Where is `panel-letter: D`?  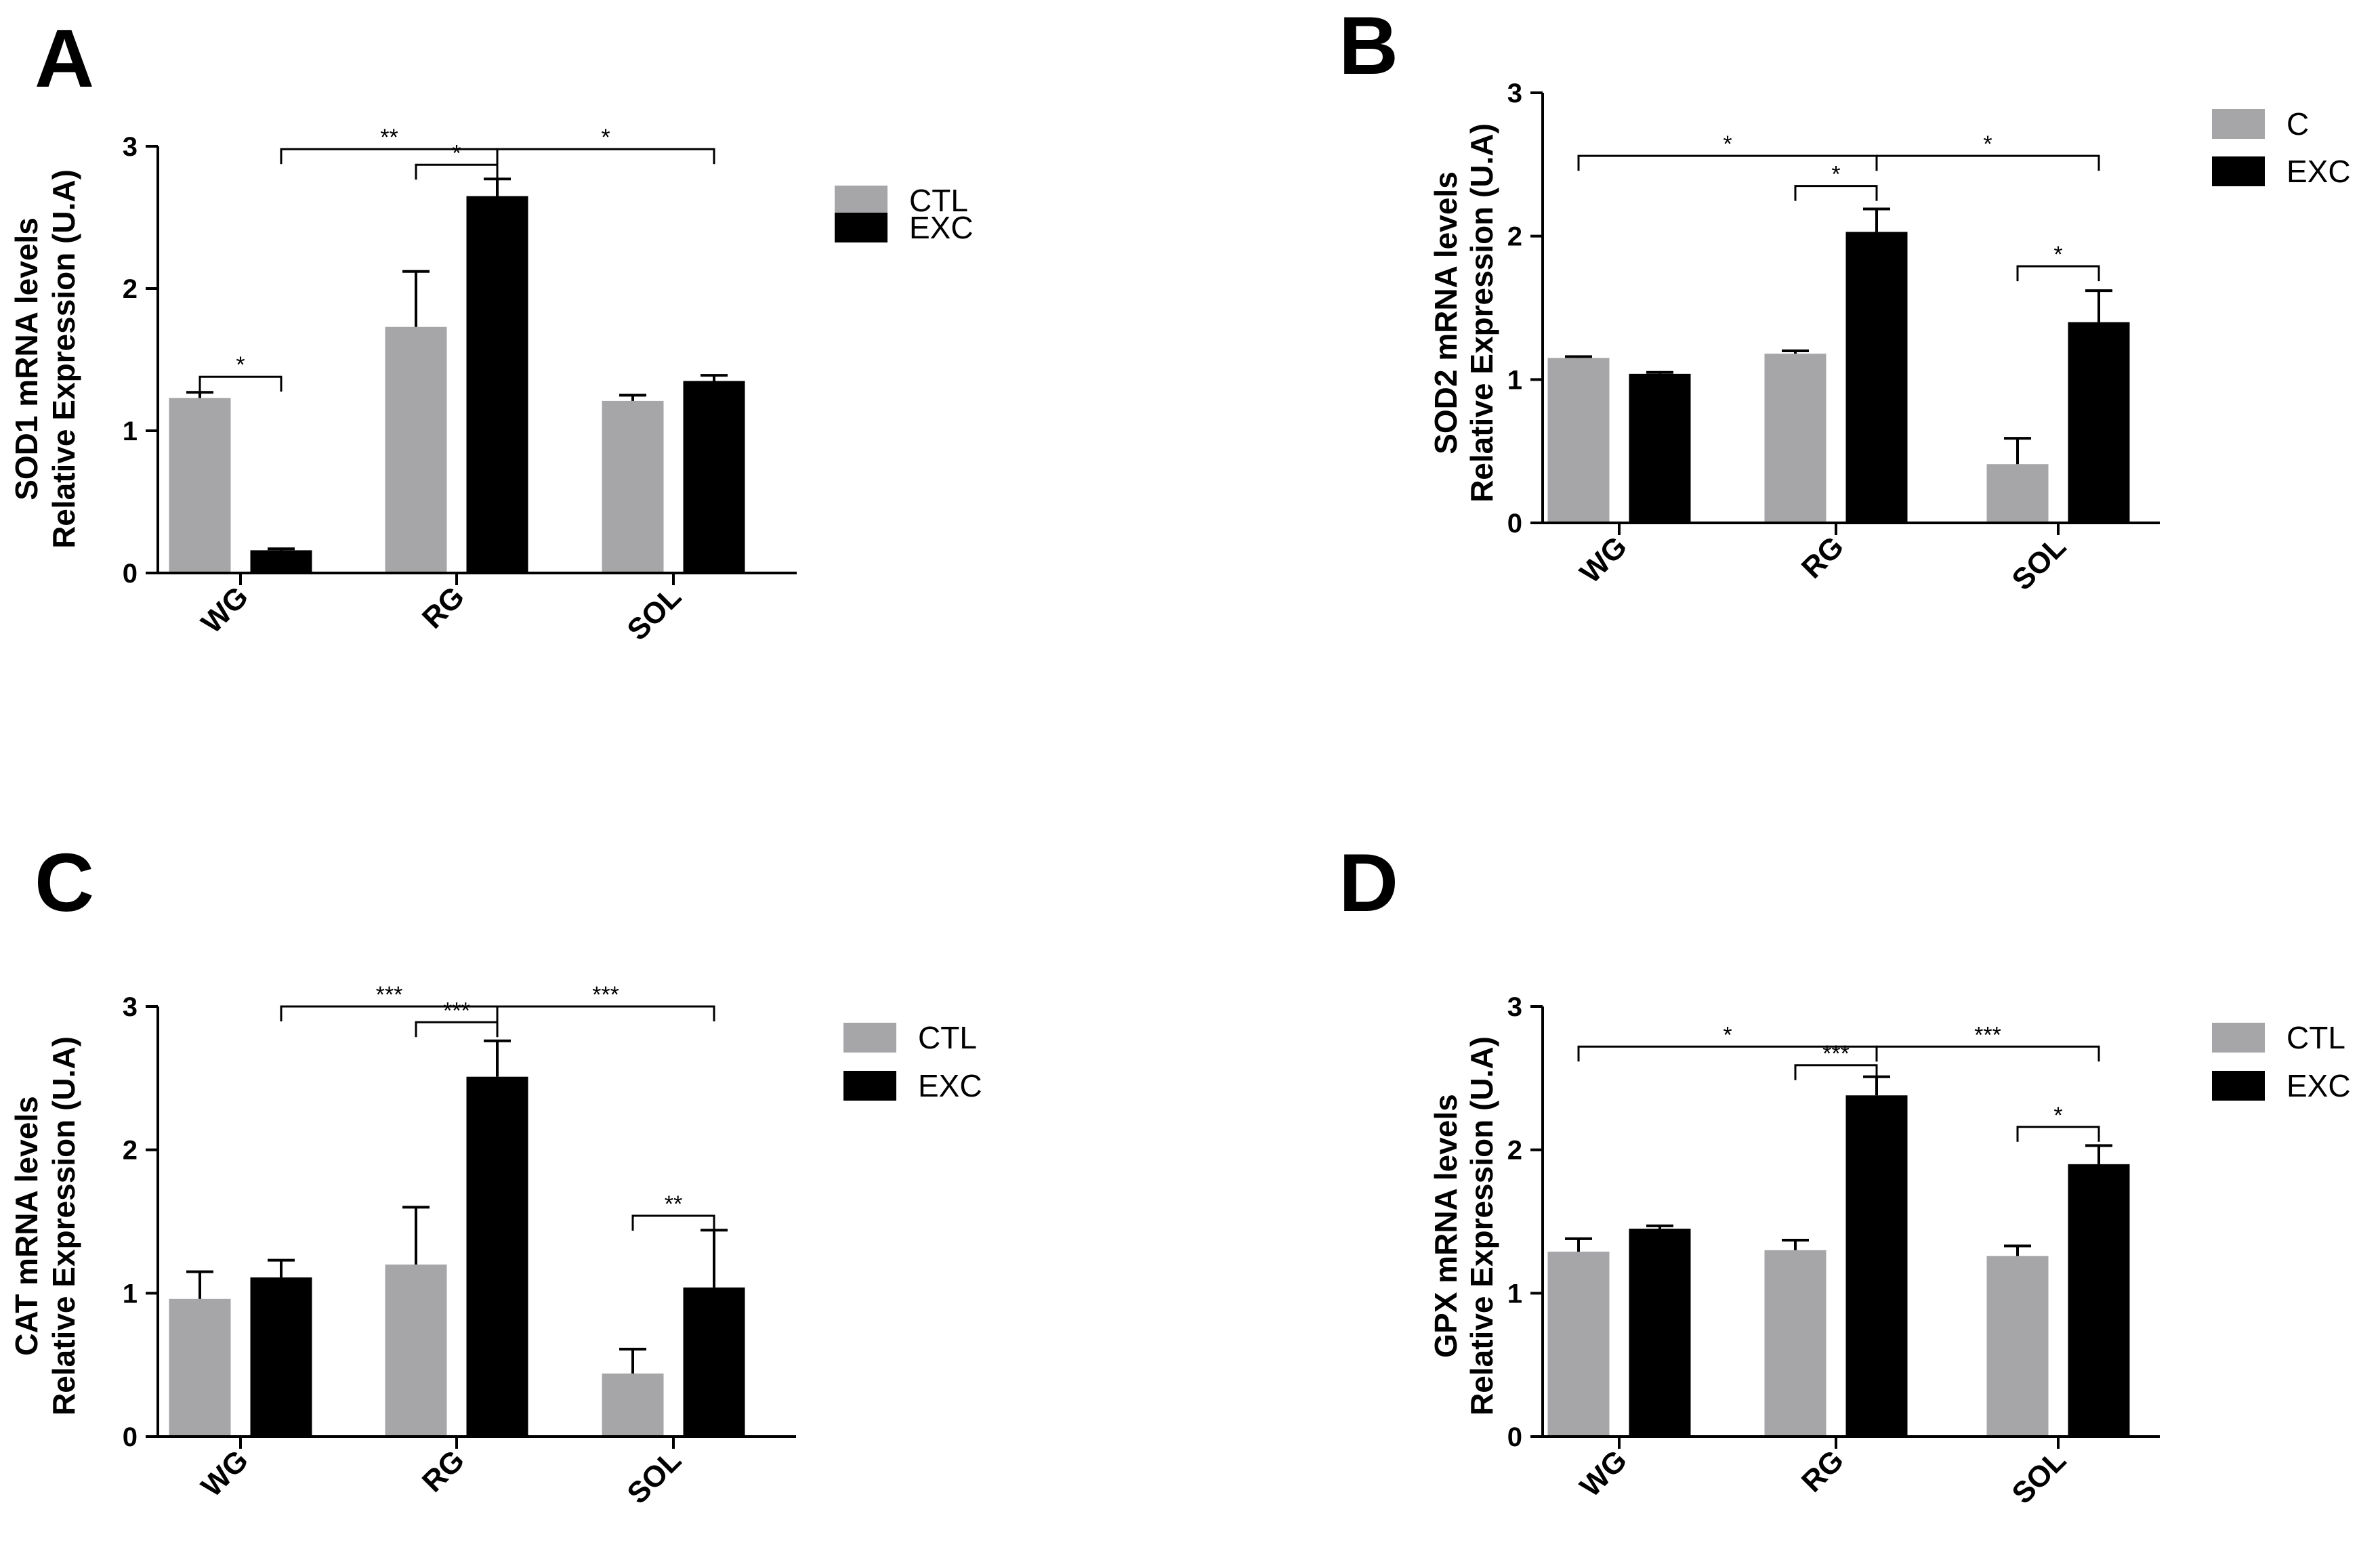
panel-letter: D is located at coordinates (1369, 883).